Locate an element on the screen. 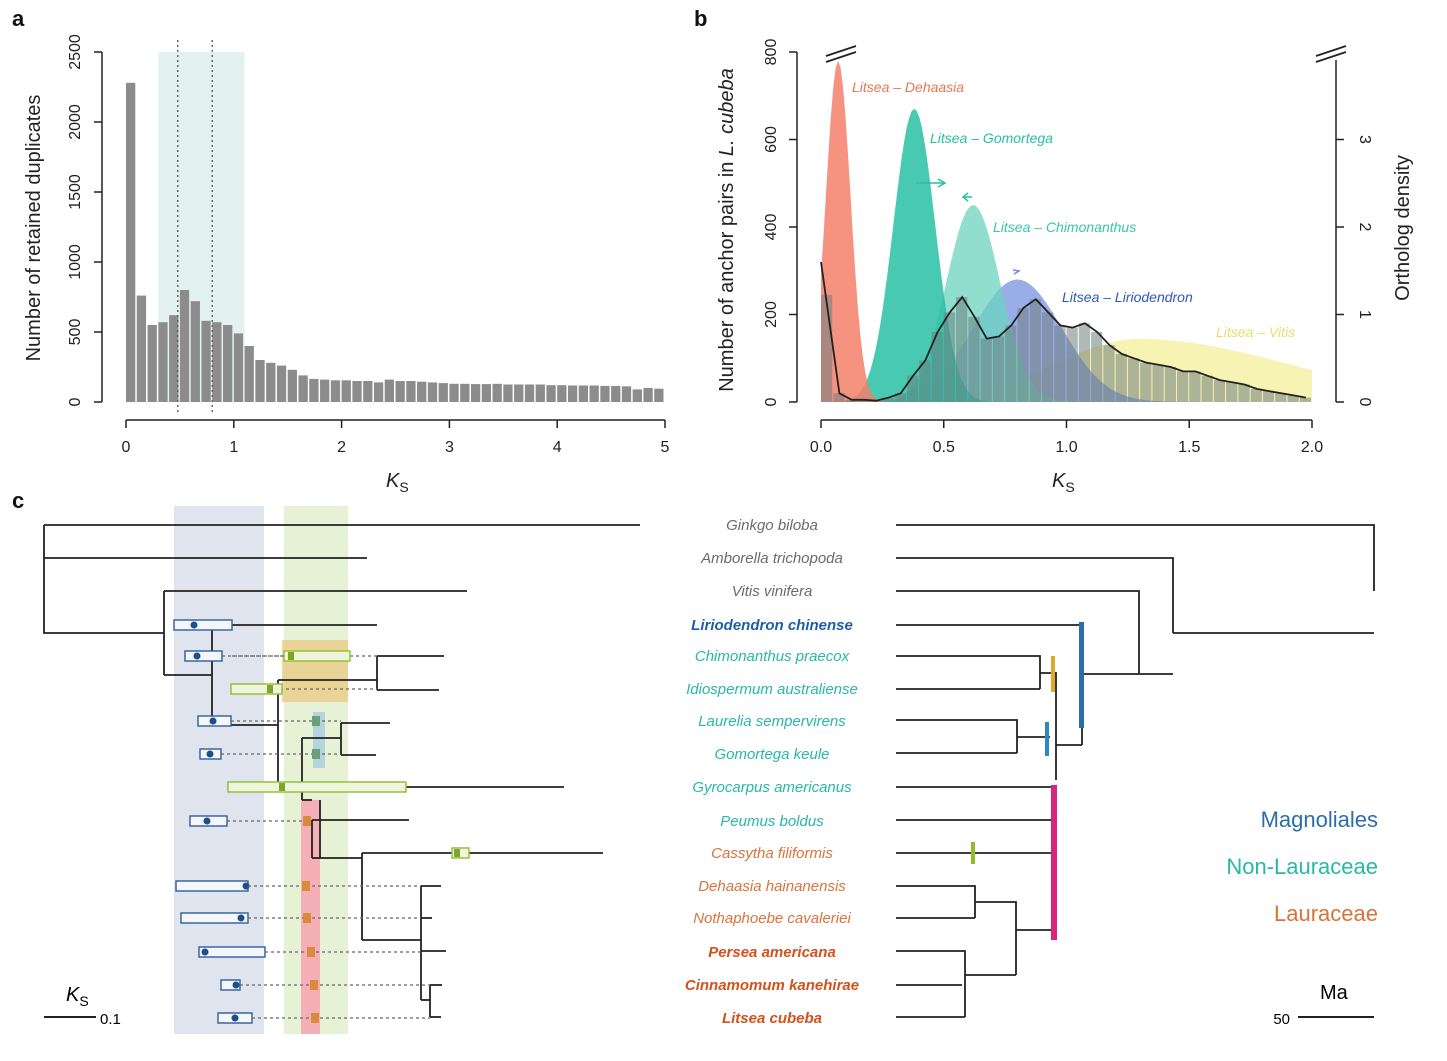  panel-b-x-tick-label: 1.5 is located at coordinates (1189, 447).